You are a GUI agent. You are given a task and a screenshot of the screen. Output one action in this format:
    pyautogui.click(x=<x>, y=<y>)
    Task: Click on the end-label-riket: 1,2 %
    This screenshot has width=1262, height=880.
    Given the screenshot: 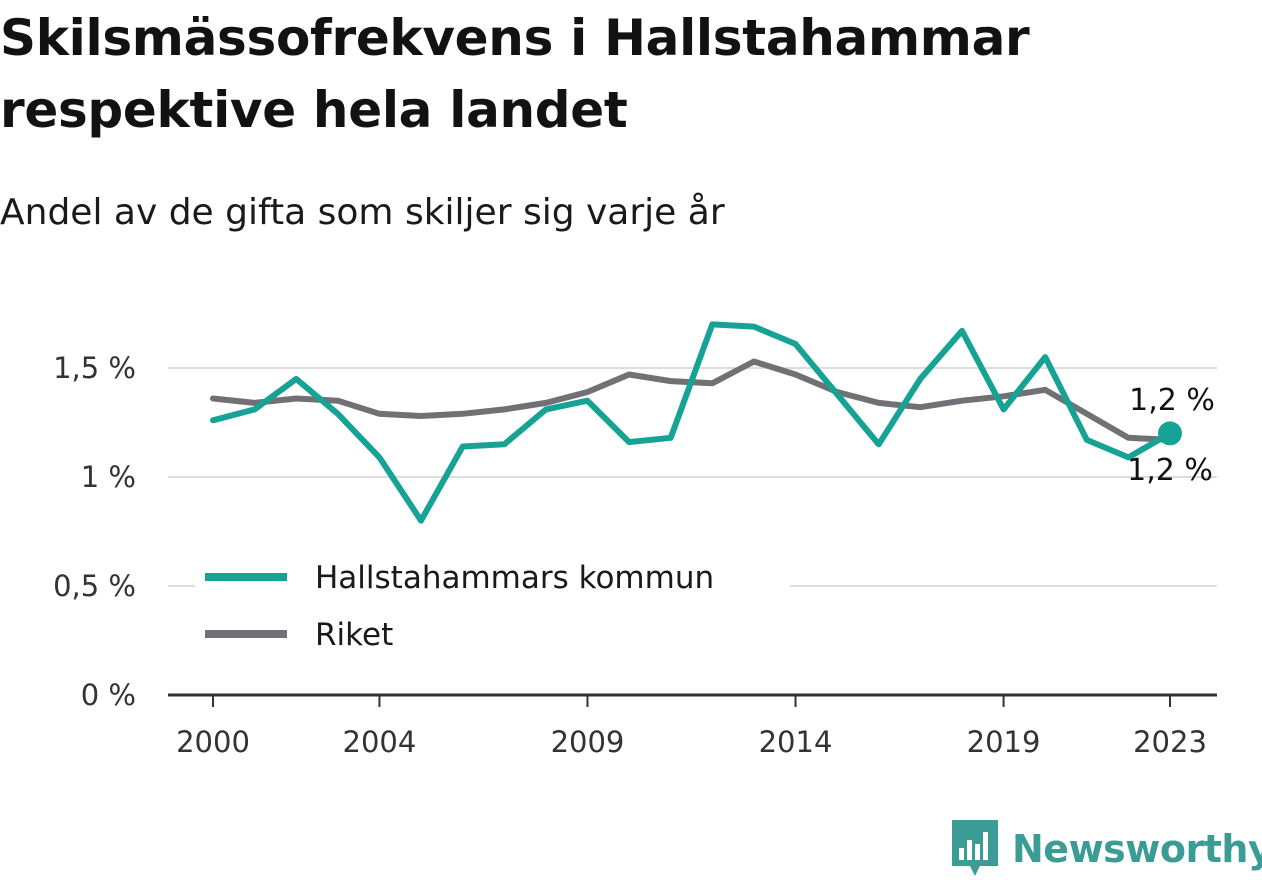 What is the action you would take?
    pyautogui.click(x=1170, y=470)
    